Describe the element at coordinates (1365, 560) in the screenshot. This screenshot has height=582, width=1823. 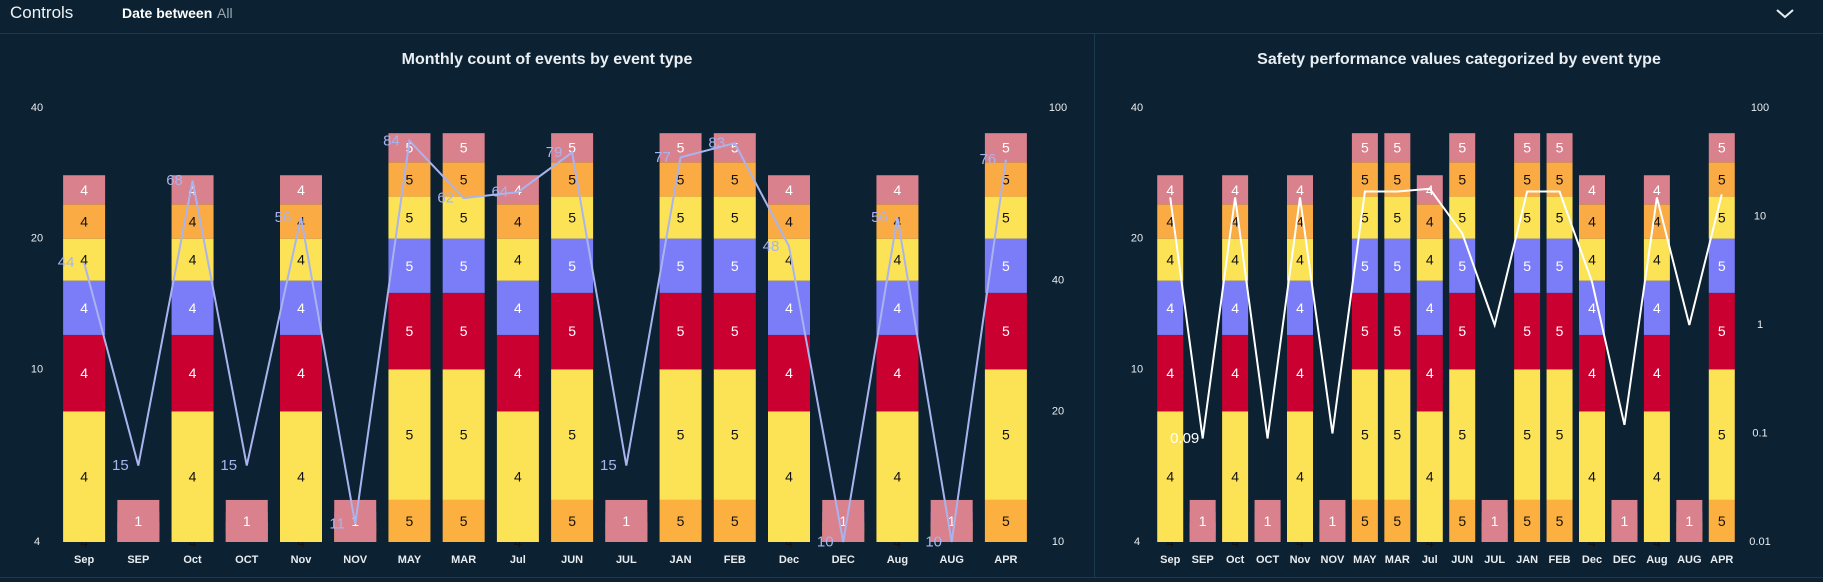
I see `x-tick-label: MAY` at that location.